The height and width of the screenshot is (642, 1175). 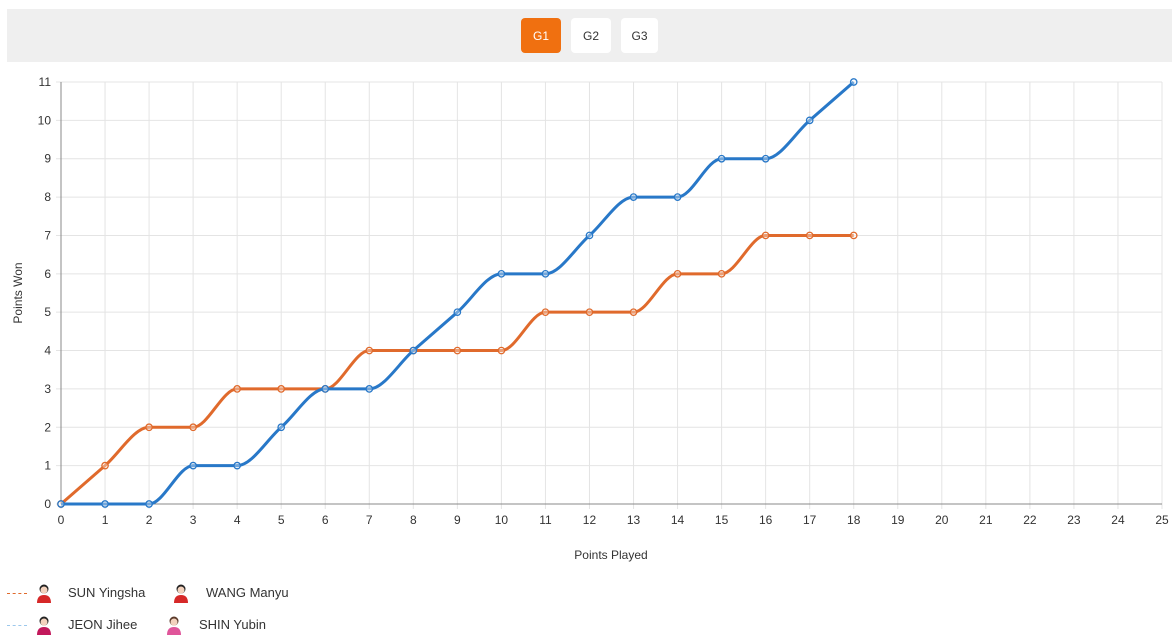 I want to click on tab-game-1: G1, so click(x=541, y=35).